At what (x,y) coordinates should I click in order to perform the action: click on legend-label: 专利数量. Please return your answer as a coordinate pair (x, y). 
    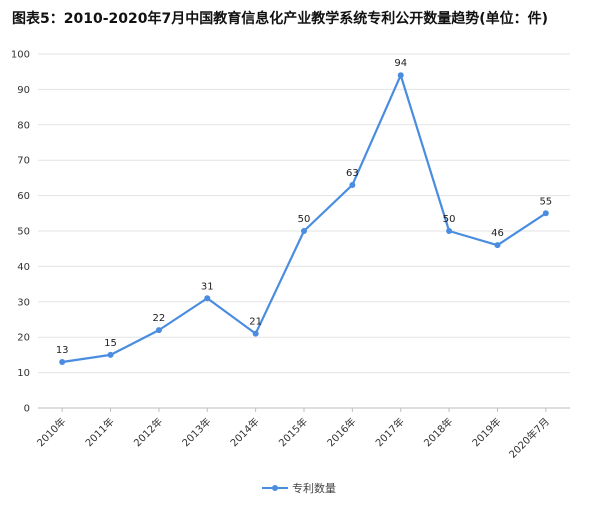
    Looking at the image, I should click on (314, 488).